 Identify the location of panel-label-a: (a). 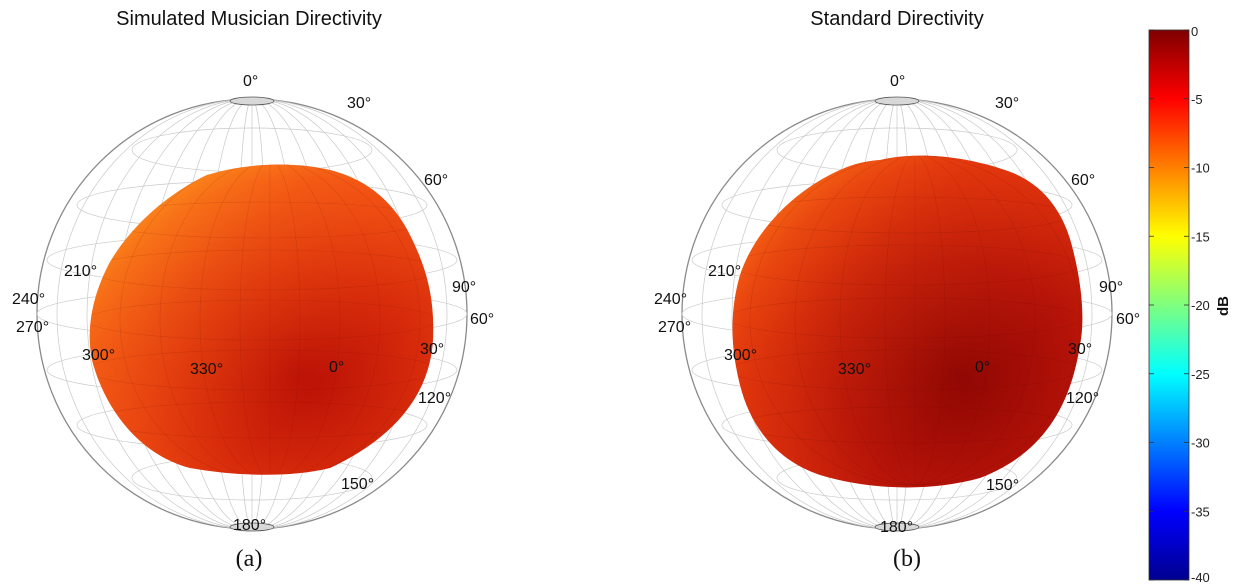
(249, 559).